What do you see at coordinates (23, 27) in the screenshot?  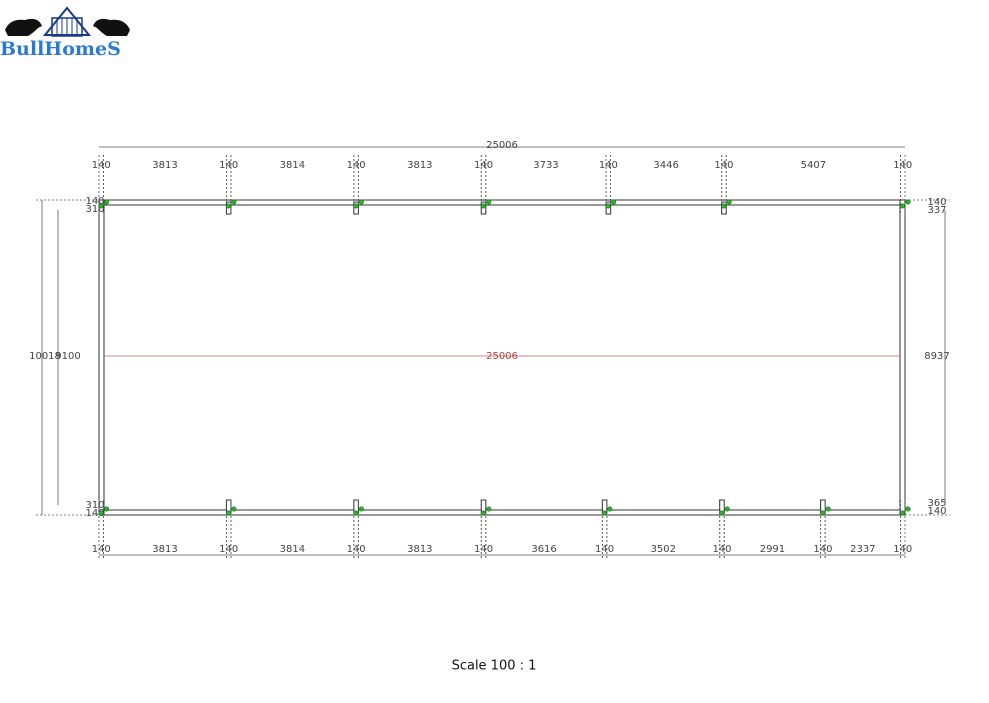 I see `logo-bull-left` at bounding box center [23, 27].